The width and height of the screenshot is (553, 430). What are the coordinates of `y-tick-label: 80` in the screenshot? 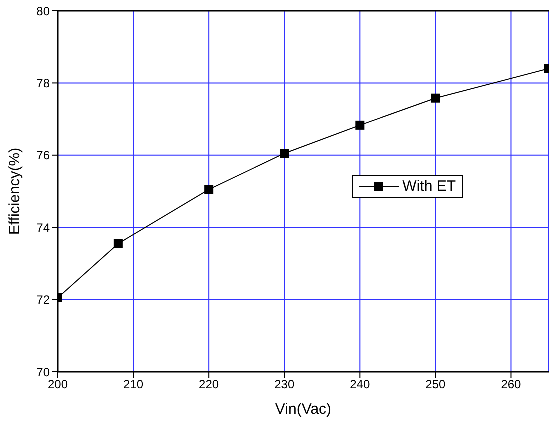 It's located at (43, 11).